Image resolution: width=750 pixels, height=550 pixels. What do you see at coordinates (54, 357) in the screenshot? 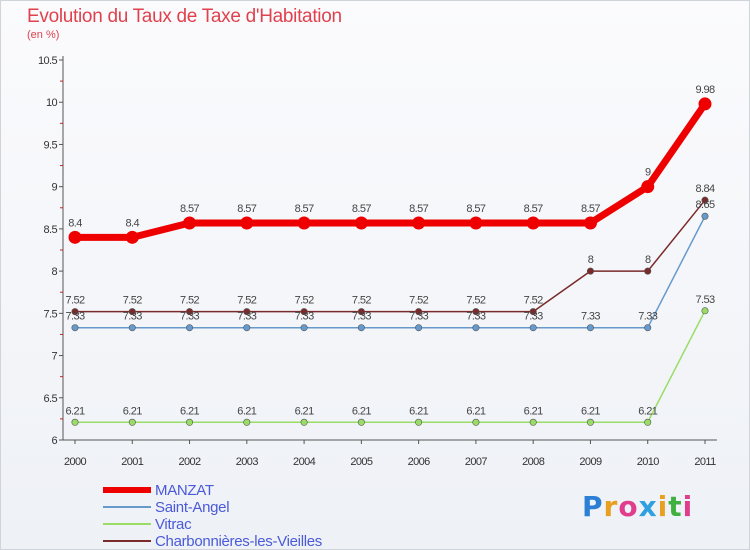
I see `y-tick-label: 7` at bounding box center [54, 357].